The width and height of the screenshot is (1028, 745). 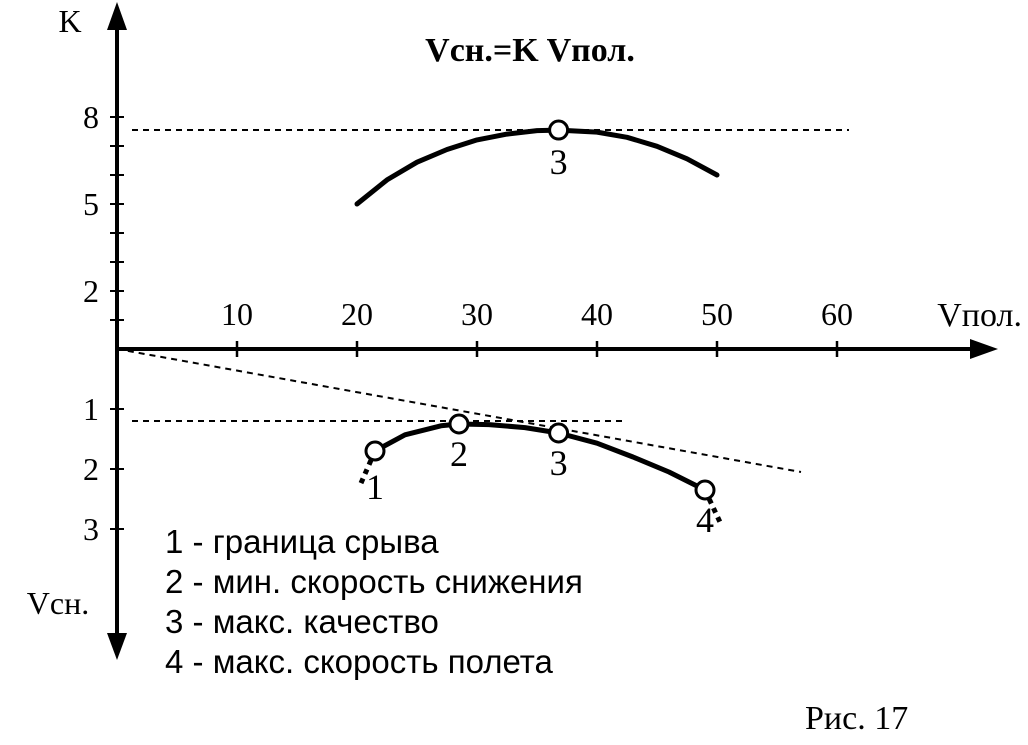 What do you see at coordinates (91, 204) in the screenshot?
I see `k-tick-label: 5` at bounding box center [91, 204].